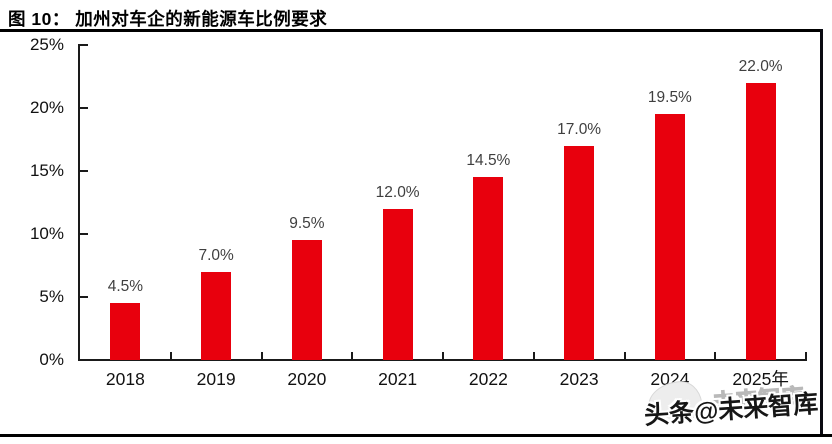 The image size is (832, 444). What do you see at coordinates (669, 98) in the screenshot?
I see `bar-value-label: 19.5%` at bounding box center [669, 98].